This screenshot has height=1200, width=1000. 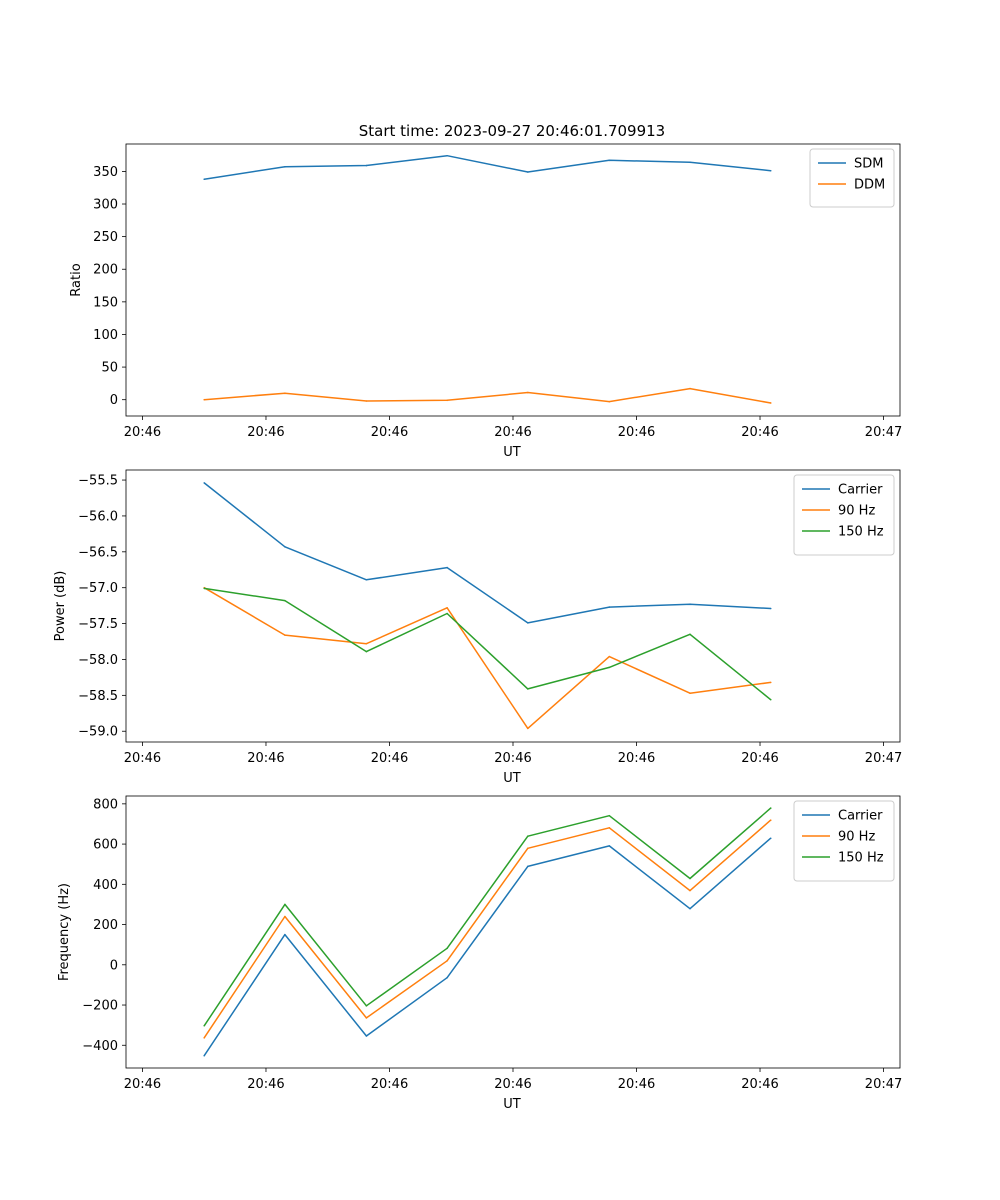 What do you see at coordinates (487, 395) in the screenshot?
I see `series-line-ddm` at bounding box center [487, 395].